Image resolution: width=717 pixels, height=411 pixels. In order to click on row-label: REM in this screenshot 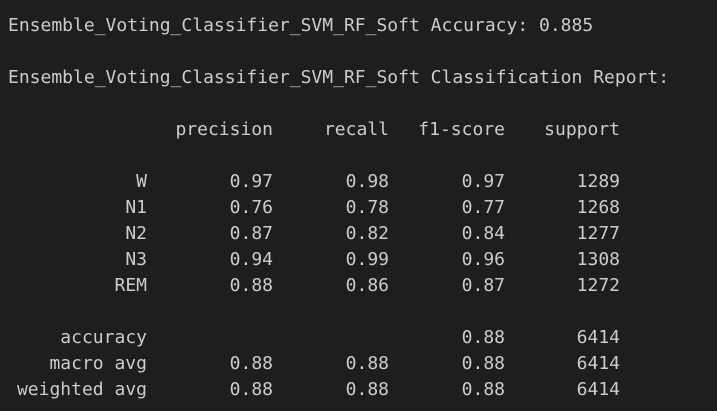, I will do `click(130, 285)`.